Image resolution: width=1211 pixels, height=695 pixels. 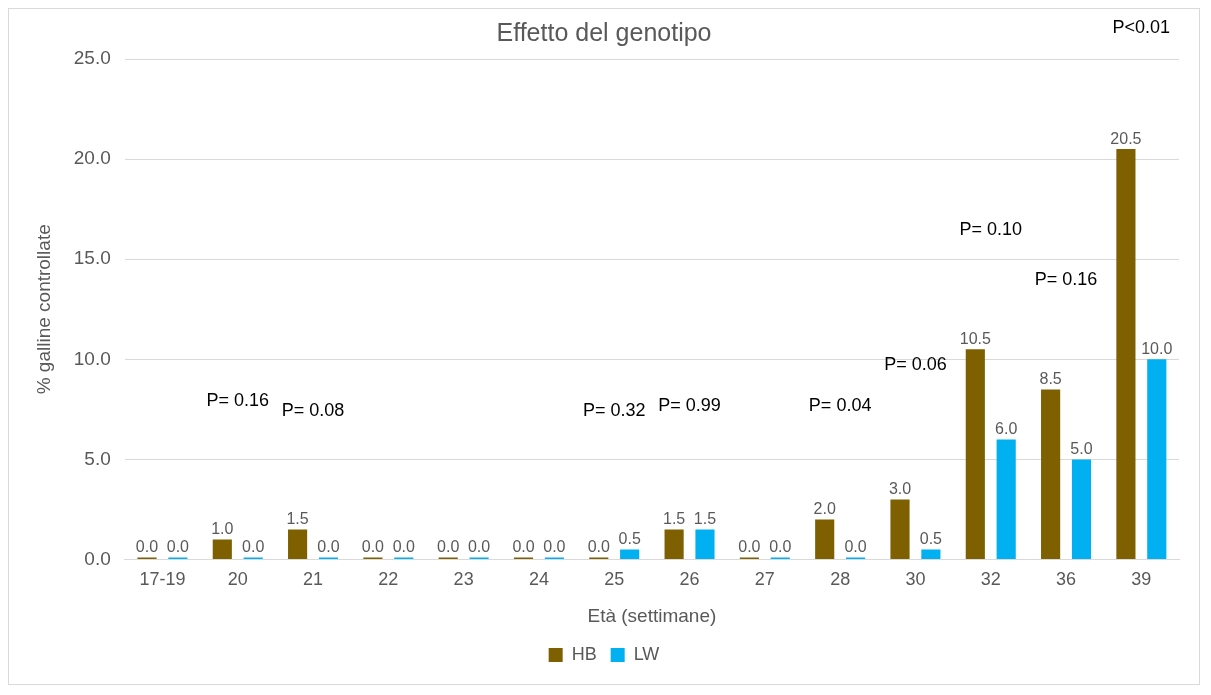 What do you see at coordinates (222, 528) in the screenshot?
I see `data-label: 1.0` at bounding box center [222, 528].